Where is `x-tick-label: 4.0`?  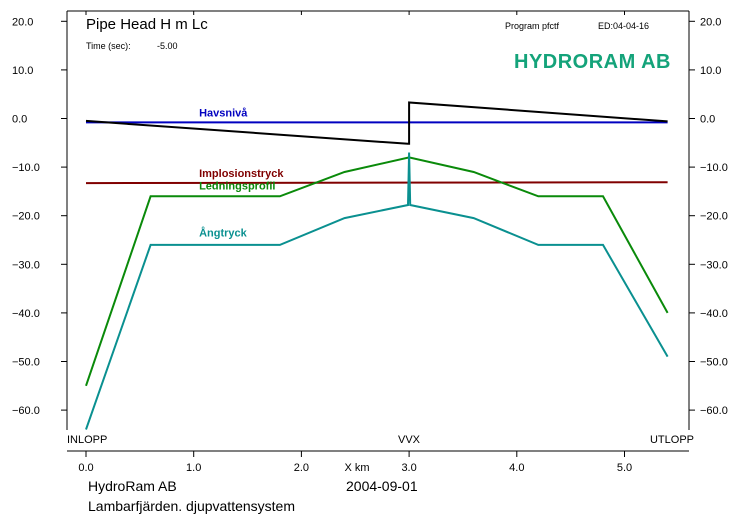 x-tick-label: 4.0 is located at coordinates (516, 468).